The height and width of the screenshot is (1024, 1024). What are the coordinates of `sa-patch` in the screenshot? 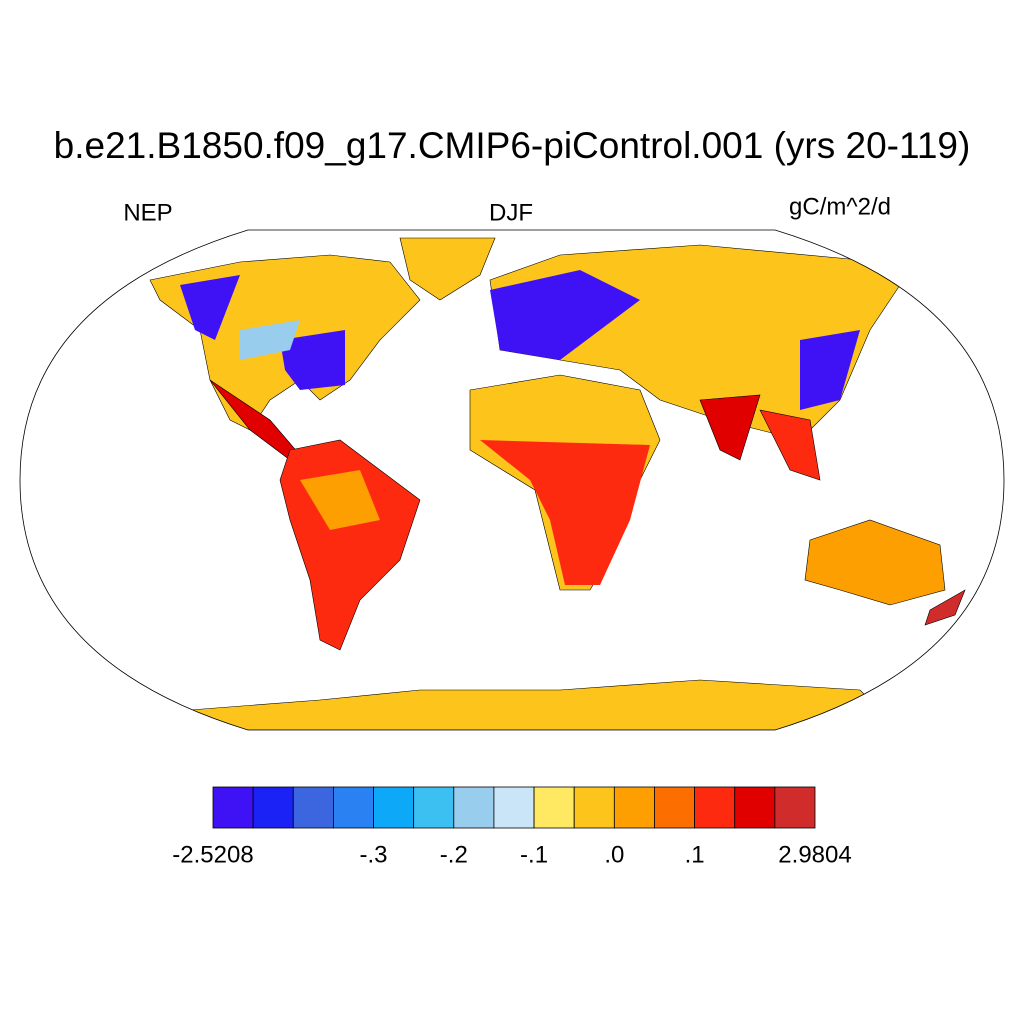 It's located at (340, 500).